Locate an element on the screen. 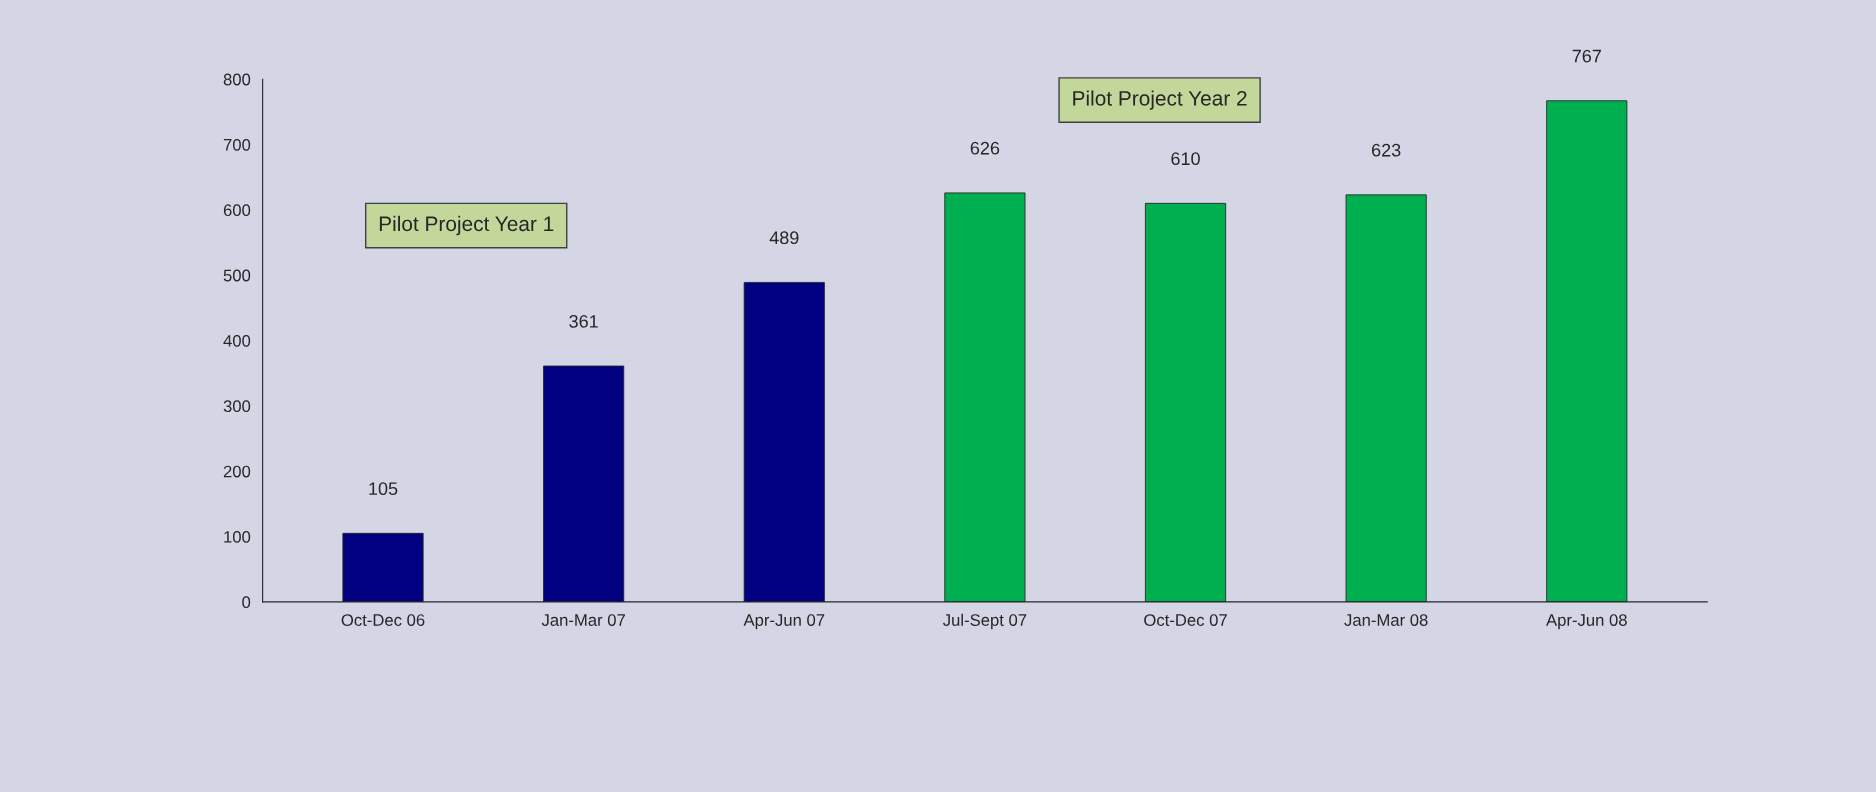 This screenshot has width=1876, height=792. y-tick-label: 700 is located at coordinates (237, 144).